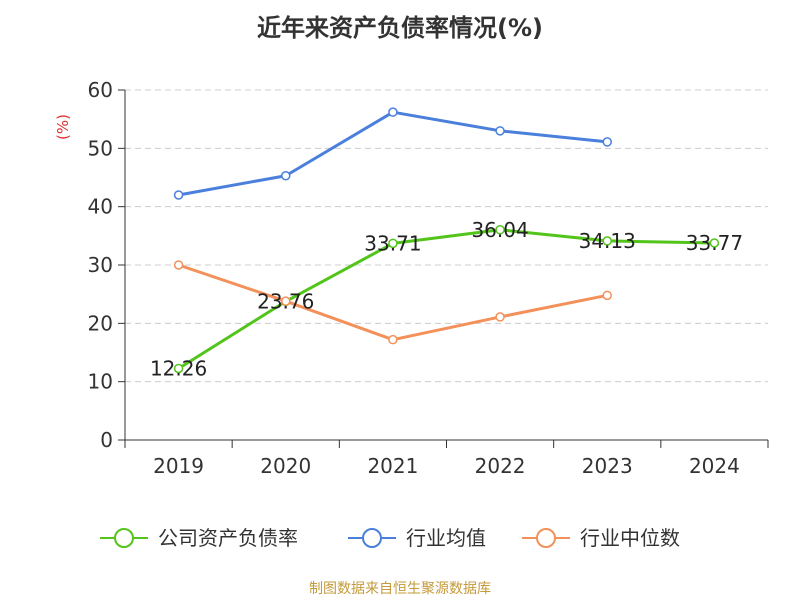 This screenshot has height=600, width=800. I want to click on y-tick-label: 0, so click(106, 440).